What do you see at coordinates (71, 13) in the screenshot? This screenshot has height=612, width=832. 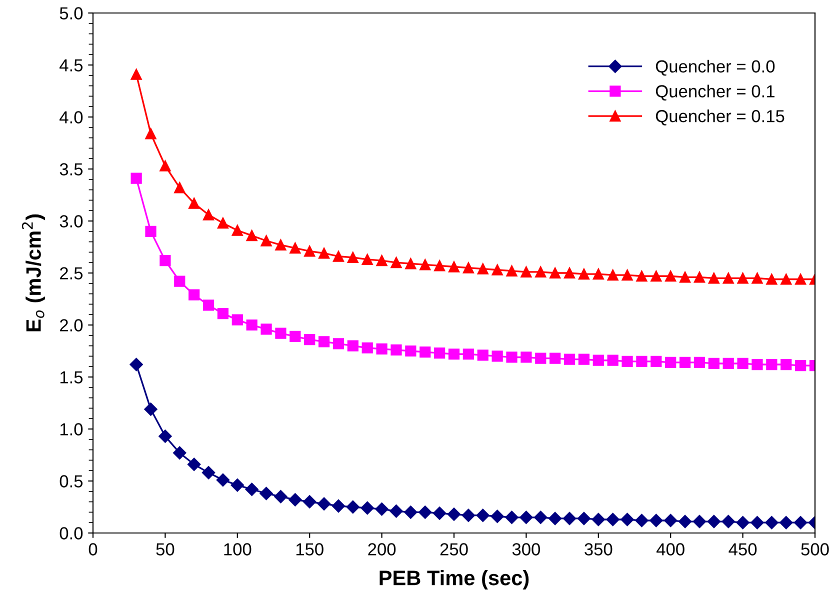 I see `y-tick-label: 5.0` at bounding box center [71, 13].